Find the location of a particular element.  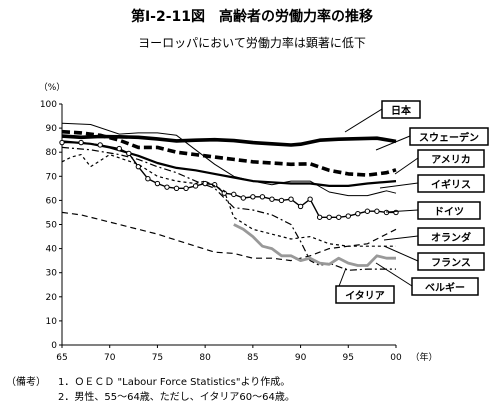

page-subtitle: ヨーロッパにおいて労働力率は顕著に低下 is located at coordinates (252, 43).